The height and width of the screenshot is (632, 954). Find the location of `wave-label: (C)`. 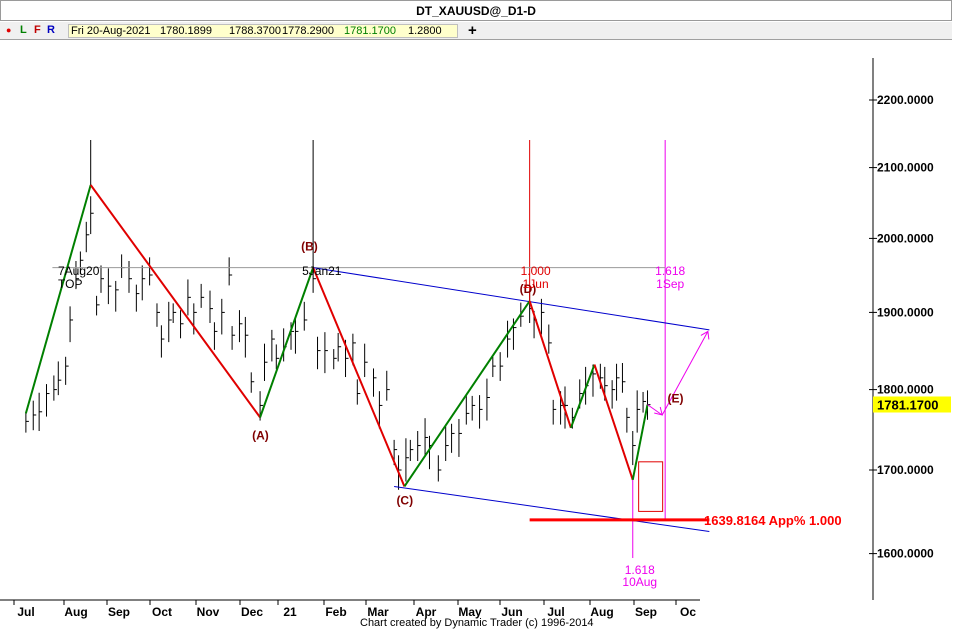

wave-label: (C) is located at coordinates (404, 500).